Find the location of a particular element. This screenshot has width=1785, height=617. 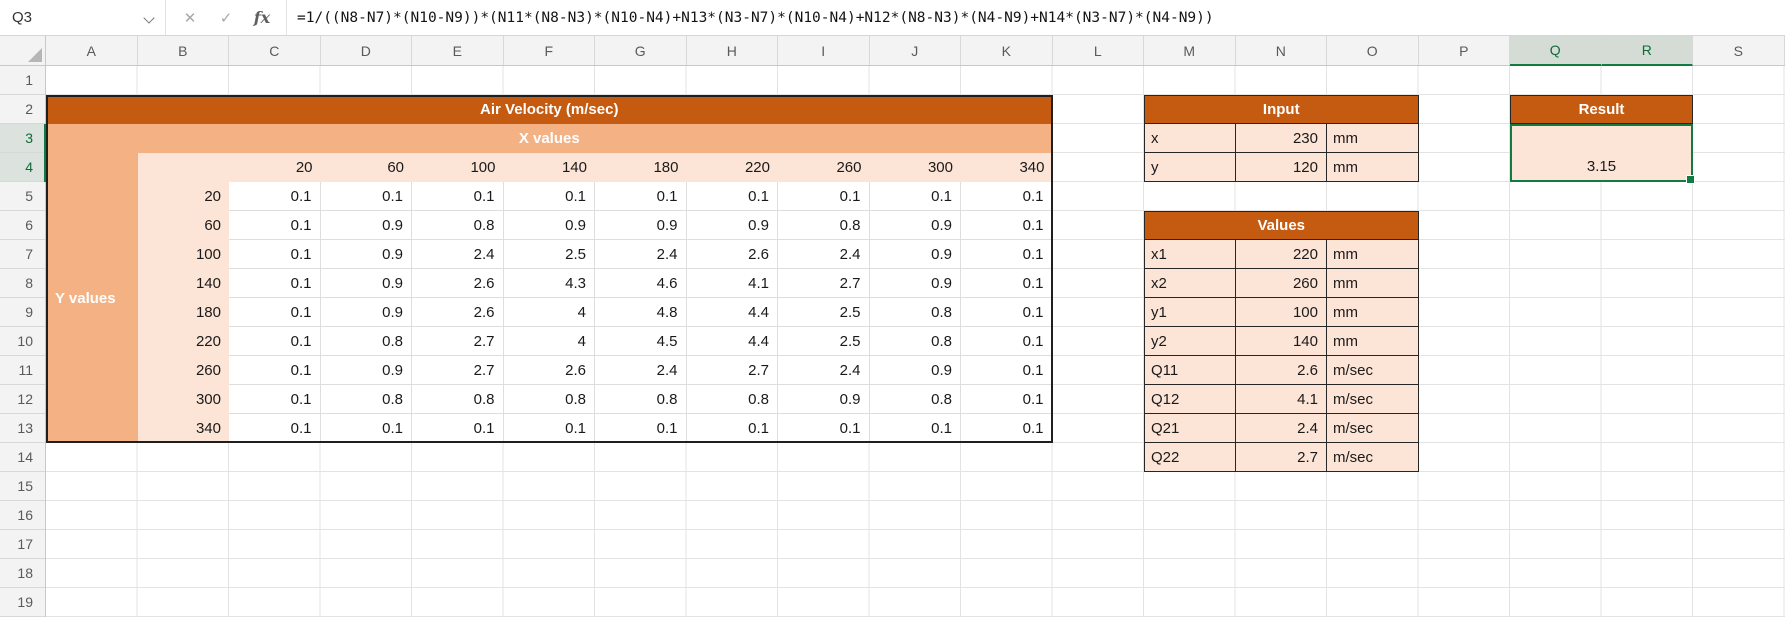

y-header-cell-100: 100 is located at coordinates (183, 254).